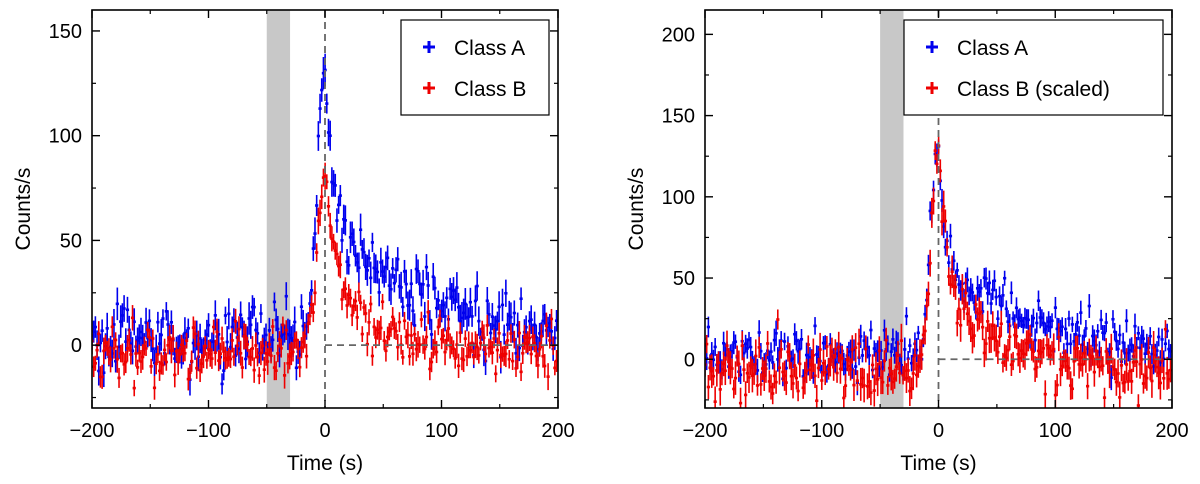 This screenshot has width=1200, height=484. What do you see at coordinates (892, 209) in the screenshot?
I see `right-shaded-region` at bounding box center [892, 209].